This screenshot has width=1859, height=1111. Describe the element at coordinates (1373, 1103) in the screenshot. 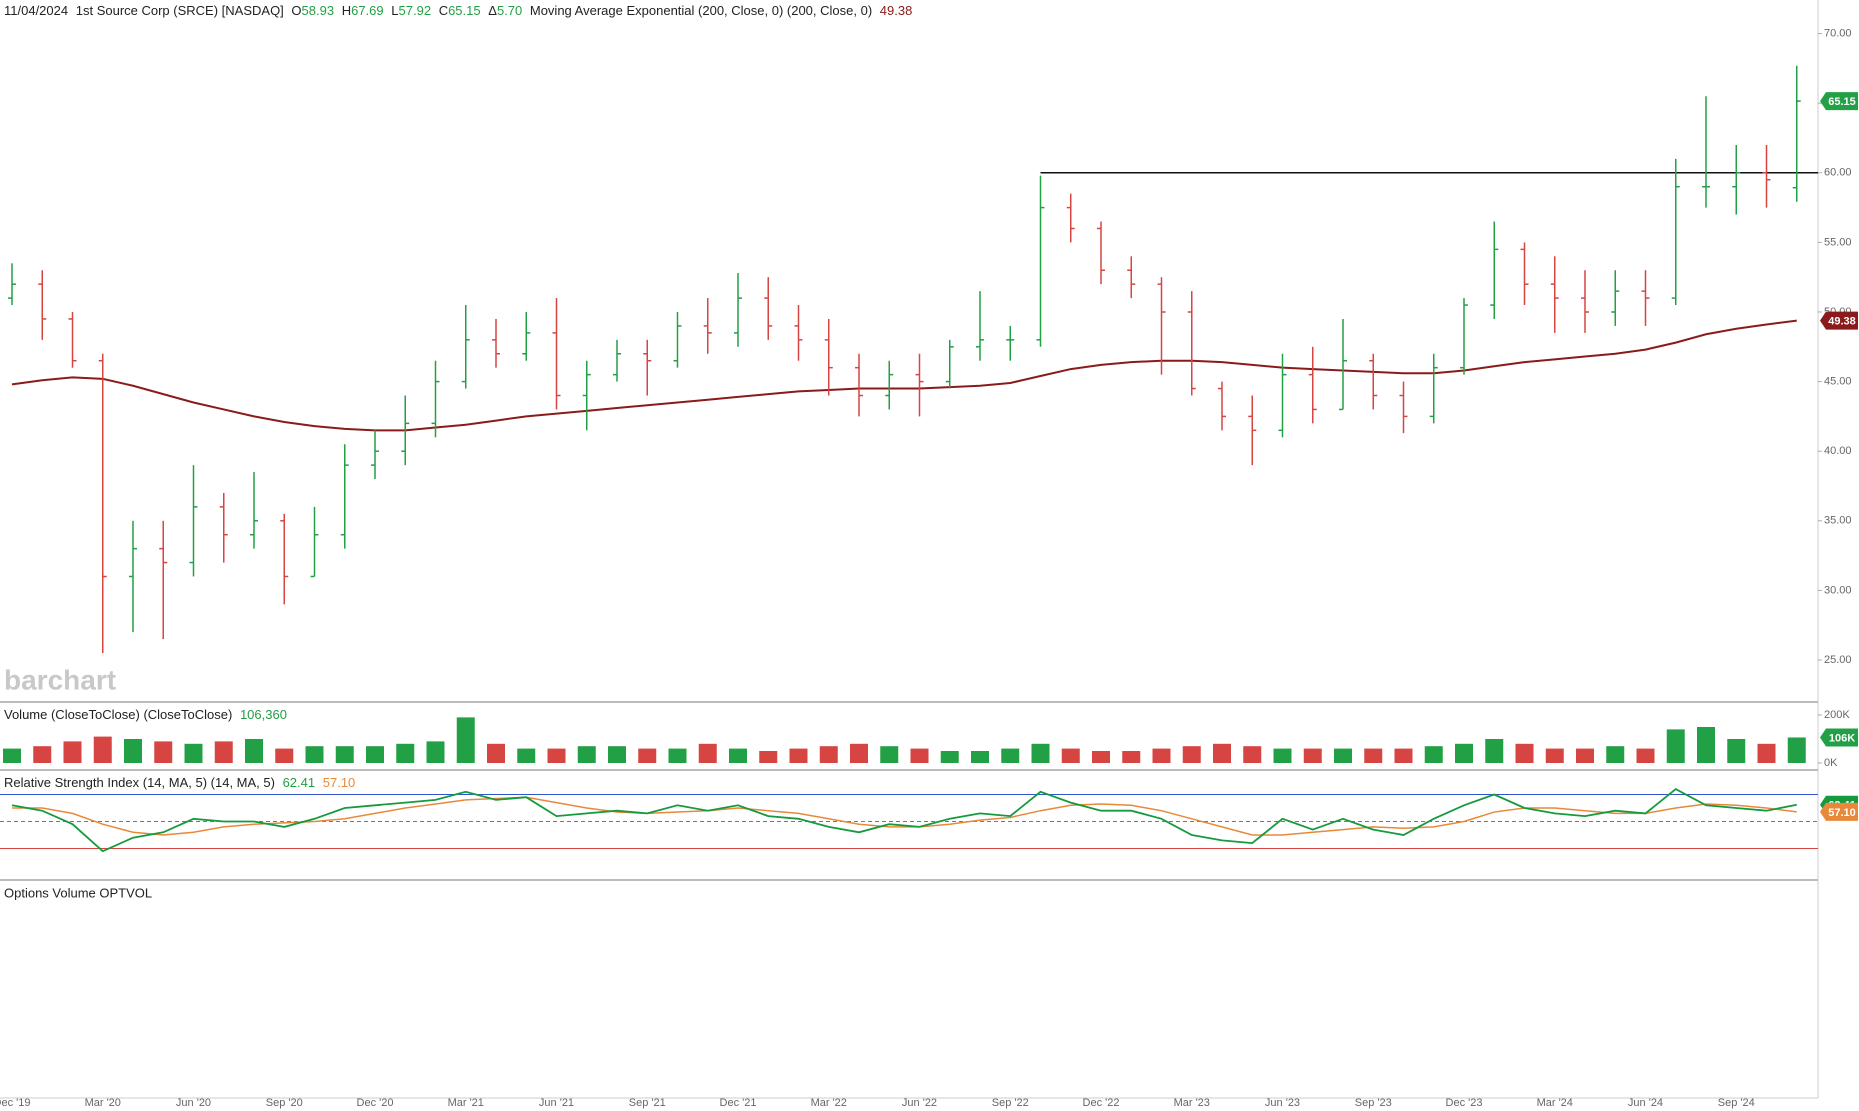

I see `x-tick-label: Sep '23` at that location.